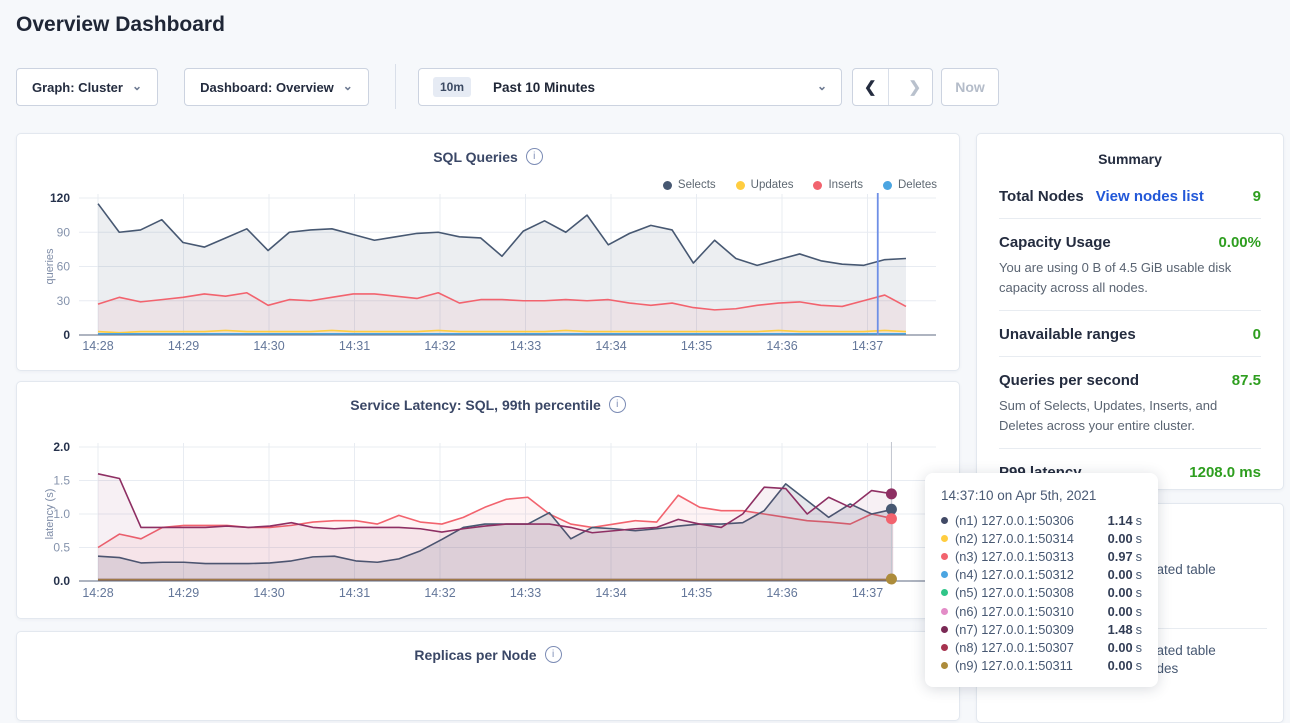  What do you see at coordinates (1239, 242) in the screenshot?
I see `summary-value: 0.00%` at bounding box center [1239, 242].